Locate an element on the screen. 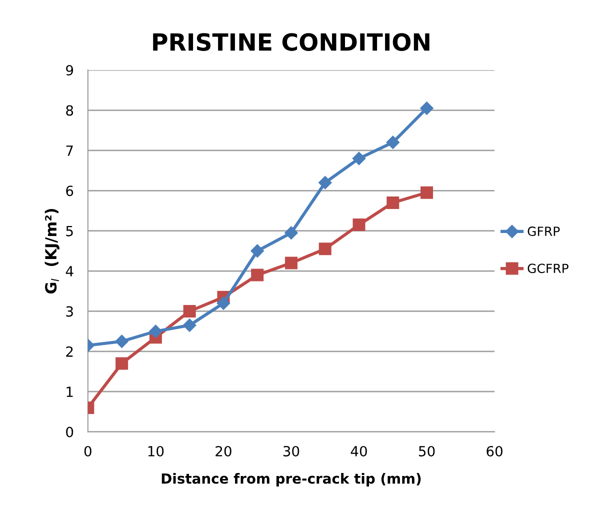  y-axis-title: G$_{I}$ (KJ/m²) is located at coordinates (52, 251).